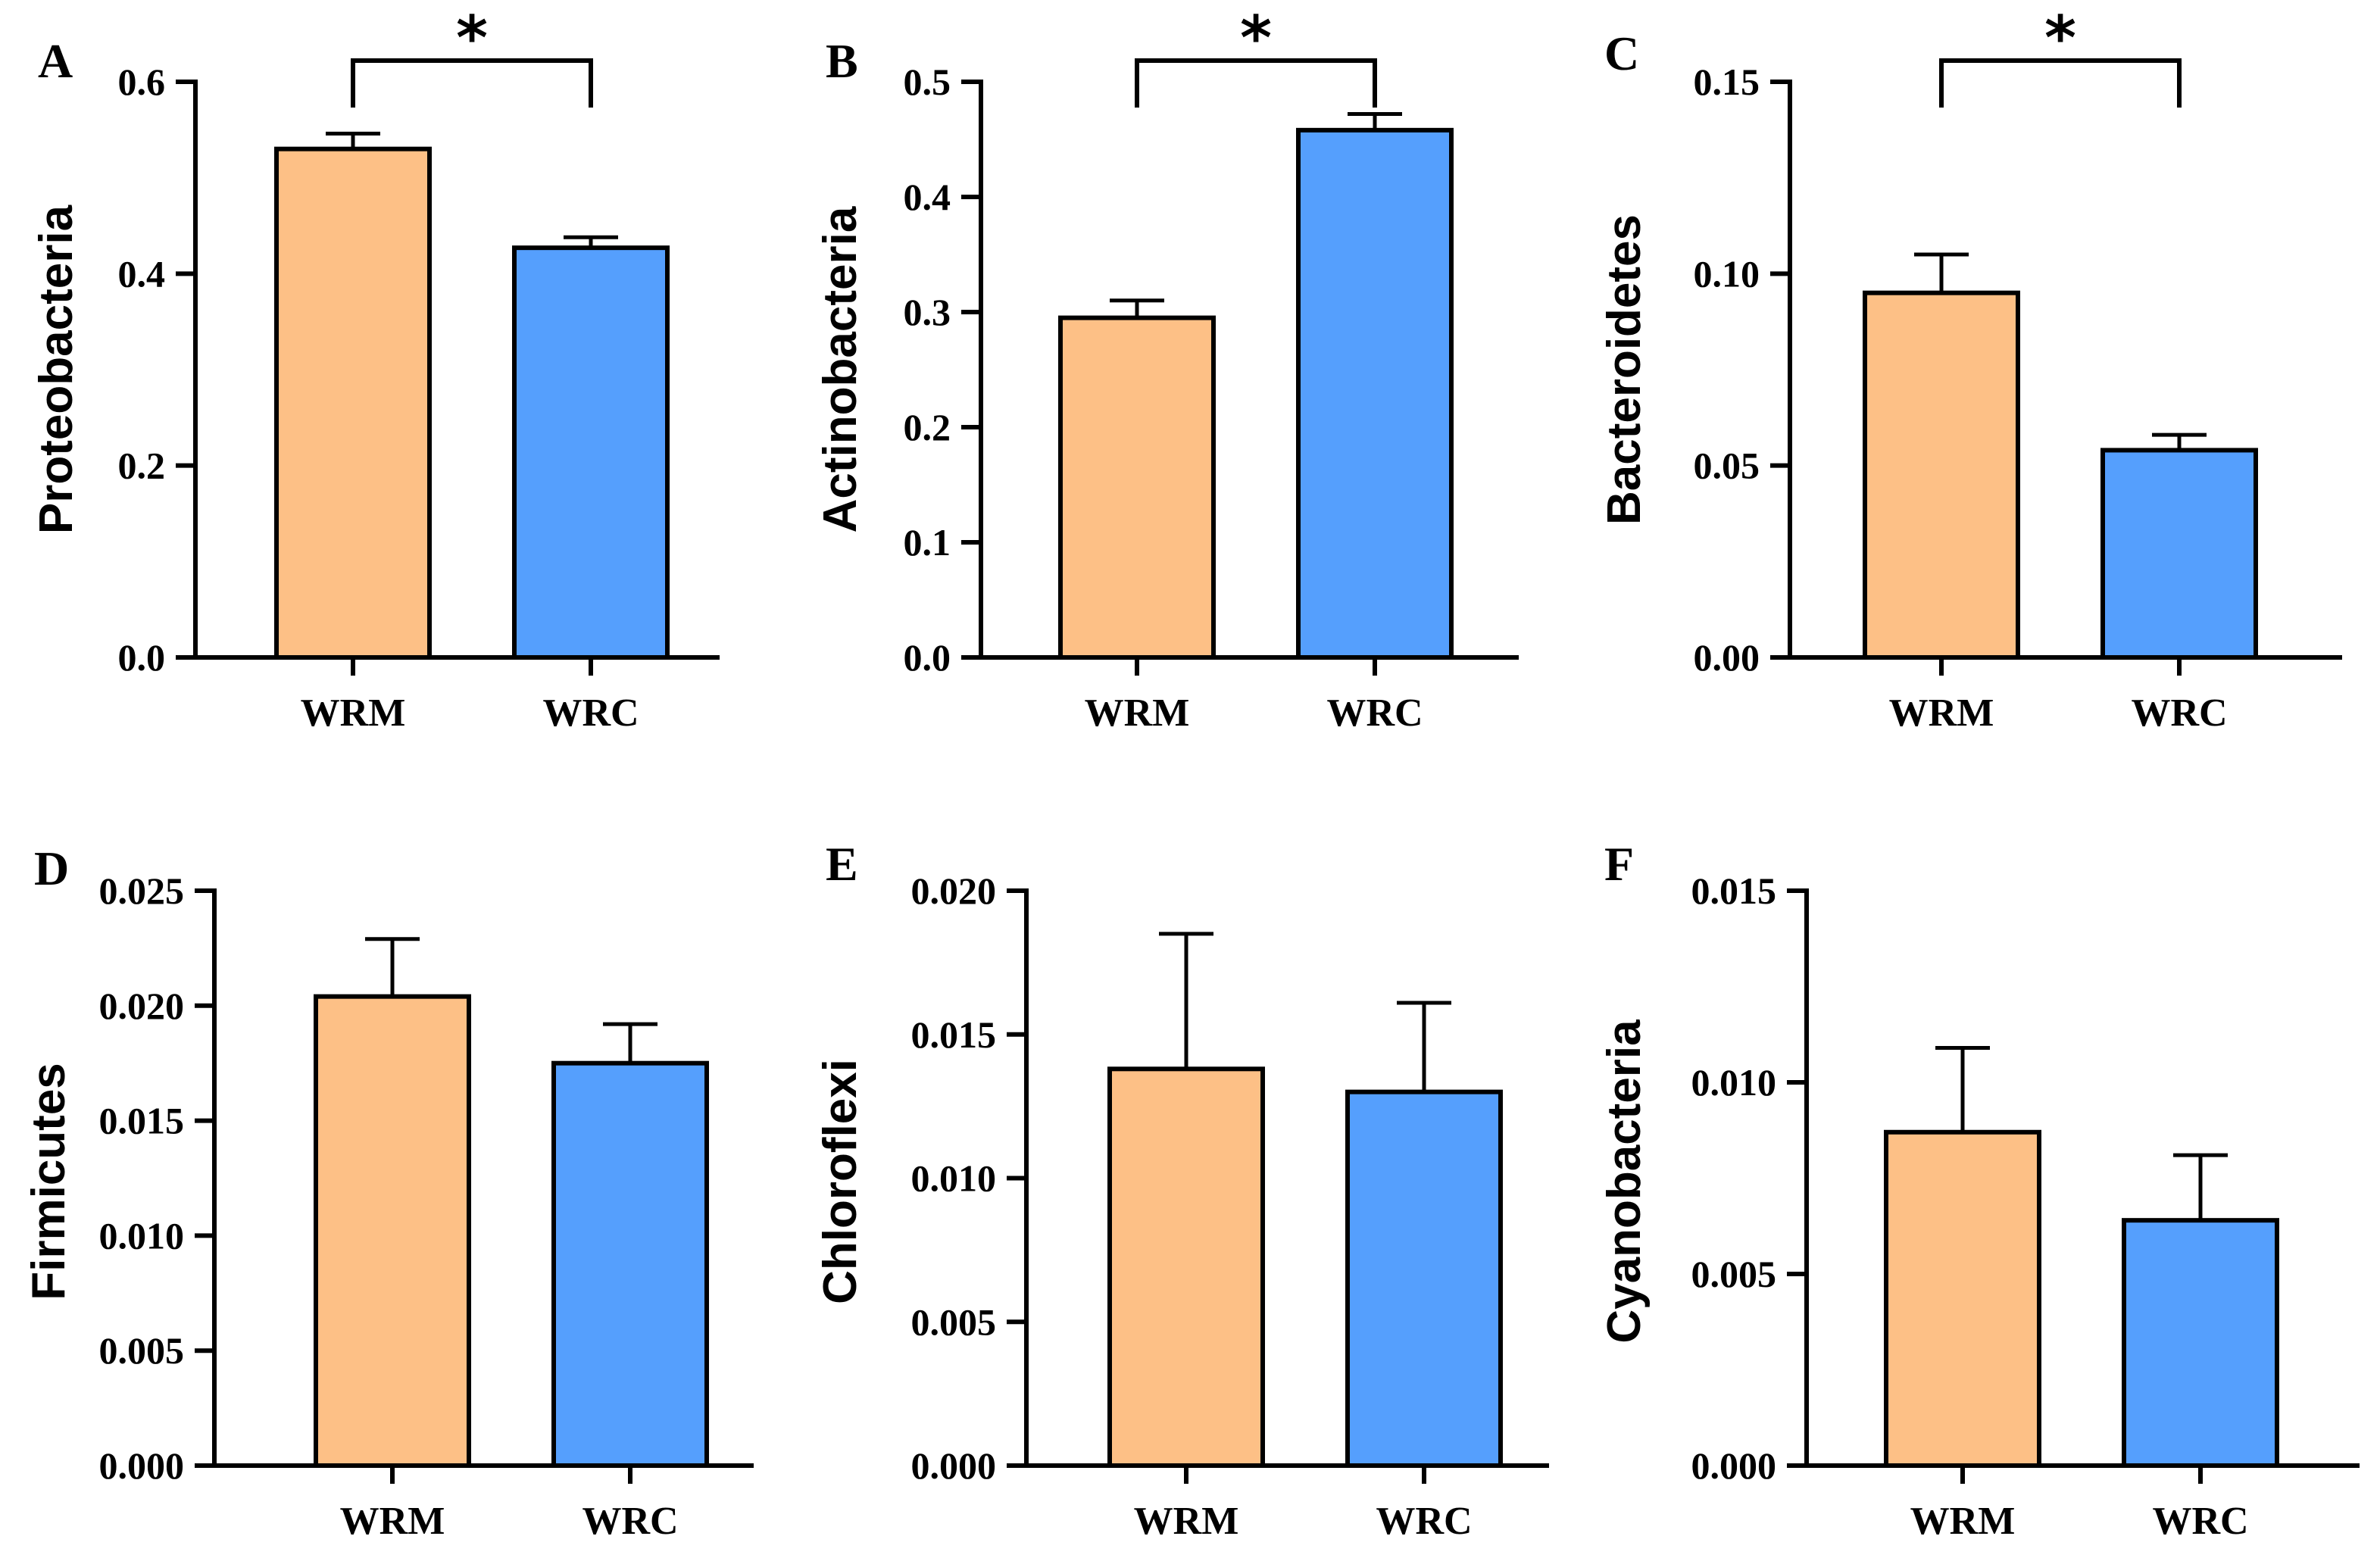  I want to click on panel-f: F Cyanobacteria 0.000 0.005 0.010 0.015 WRM WRC, so click(1979, 1190).